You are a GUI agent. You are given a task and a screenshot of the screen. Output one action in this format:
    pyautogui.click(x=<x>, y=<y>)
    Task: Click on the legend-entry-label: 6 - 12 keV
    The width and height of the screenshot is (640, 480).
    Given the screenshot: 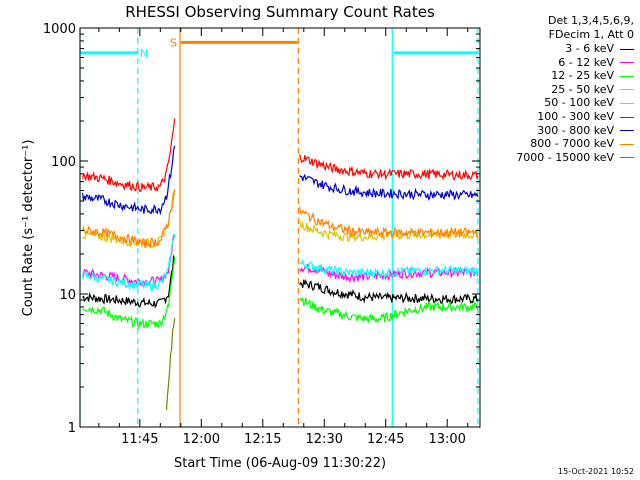 What is the action you would take?
    pyautogui.click(x=586, y=62)
    